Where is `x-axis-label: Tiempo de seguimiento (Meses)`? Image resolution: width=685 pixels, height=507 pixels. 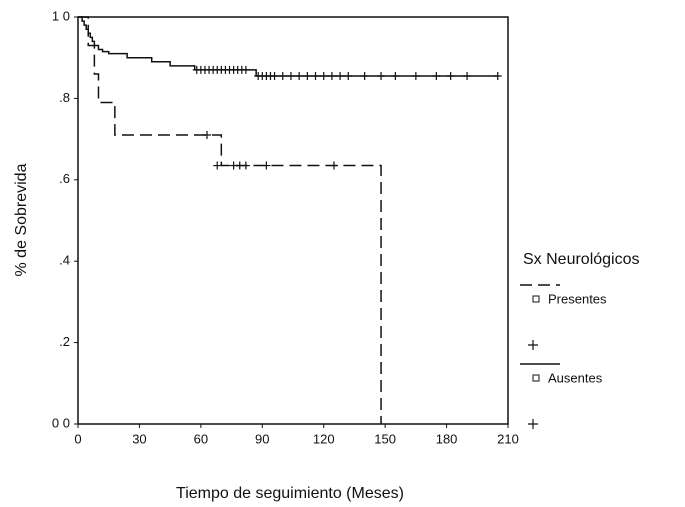 x-axis-label: Tiempo de seguimiento (Meses) is located at coordinates (290, 493).